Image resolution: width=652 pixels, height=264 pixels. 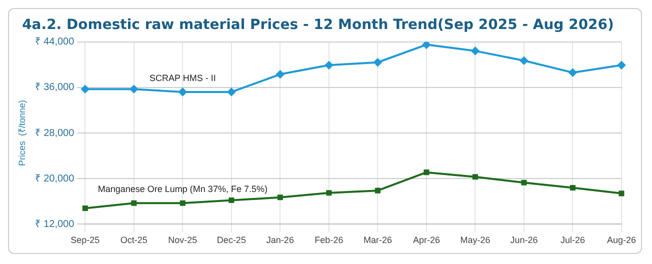 What do you see at coordinates (183, 189) in the screenshot?
I see `series-label: Manganese Ore Lump (Mn 37%, Fe 7.5%)` at bounding box center [183, 189].